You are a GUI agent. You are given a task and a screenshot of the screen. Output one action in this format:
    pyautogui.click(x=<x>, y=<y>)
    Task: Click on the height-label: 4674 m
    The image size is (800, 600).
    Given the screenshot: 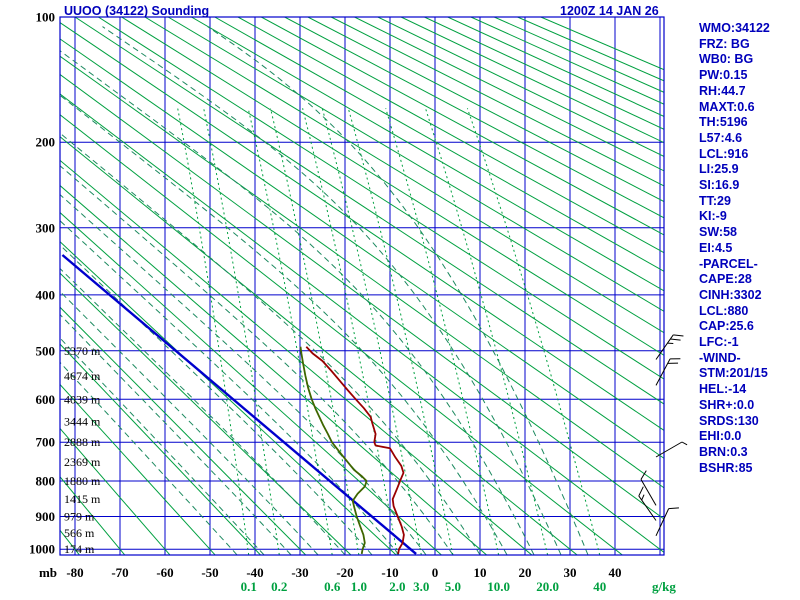 What is the action you would take?
    pyautogui.click(x=82, y=376)
    